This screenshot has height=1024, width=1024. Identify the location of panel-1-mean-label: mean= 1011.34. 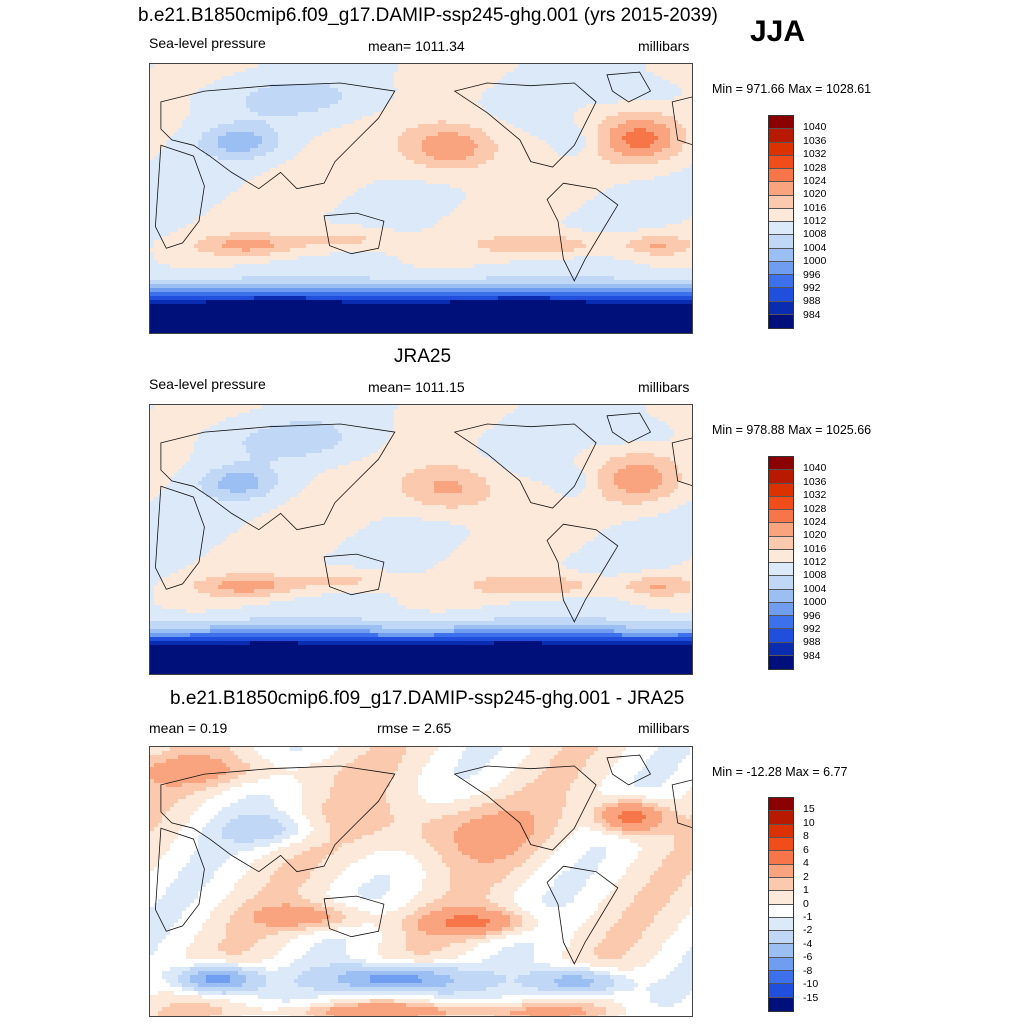
(416, 46).